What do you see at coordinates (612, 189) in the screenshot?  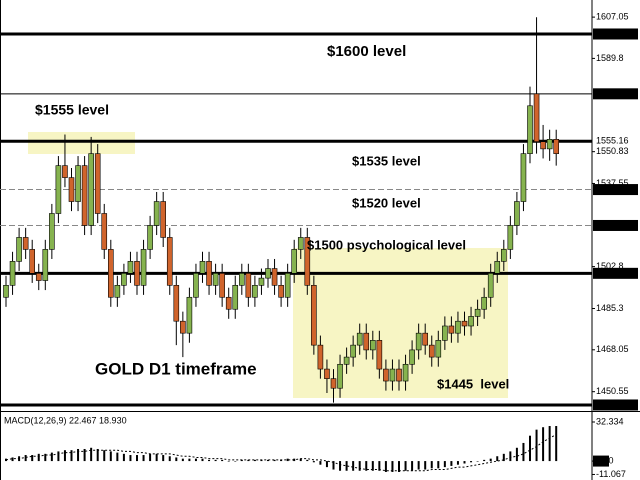 I see `level-label: 1535.00` at bounding box center [612, 189].